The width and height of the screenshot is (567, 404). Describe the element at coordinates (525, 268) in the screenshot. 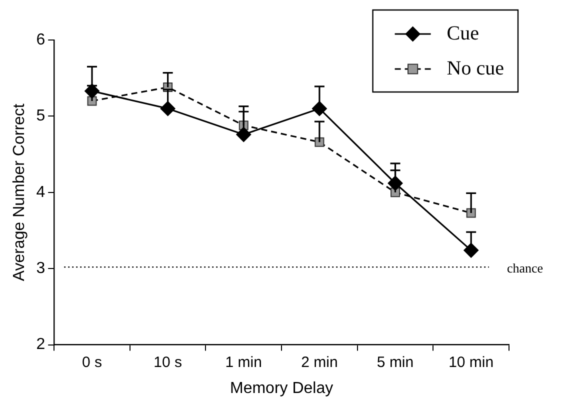

I see `ref-line-label: chance` at that location.